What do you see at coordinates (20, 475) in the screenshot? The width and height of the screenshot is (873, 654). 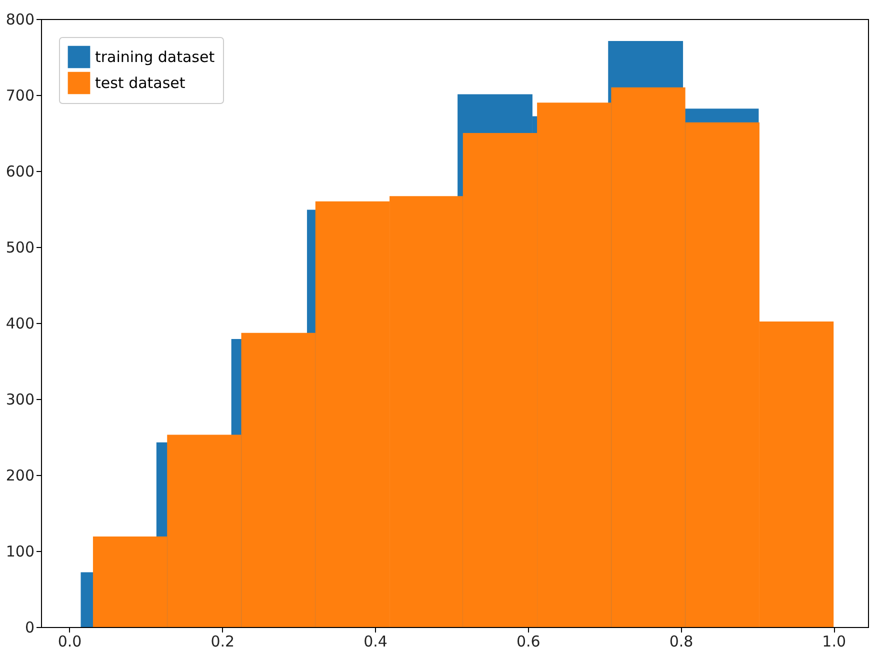 I see `y-tick-label: 200` at bounding box center [20, 475].